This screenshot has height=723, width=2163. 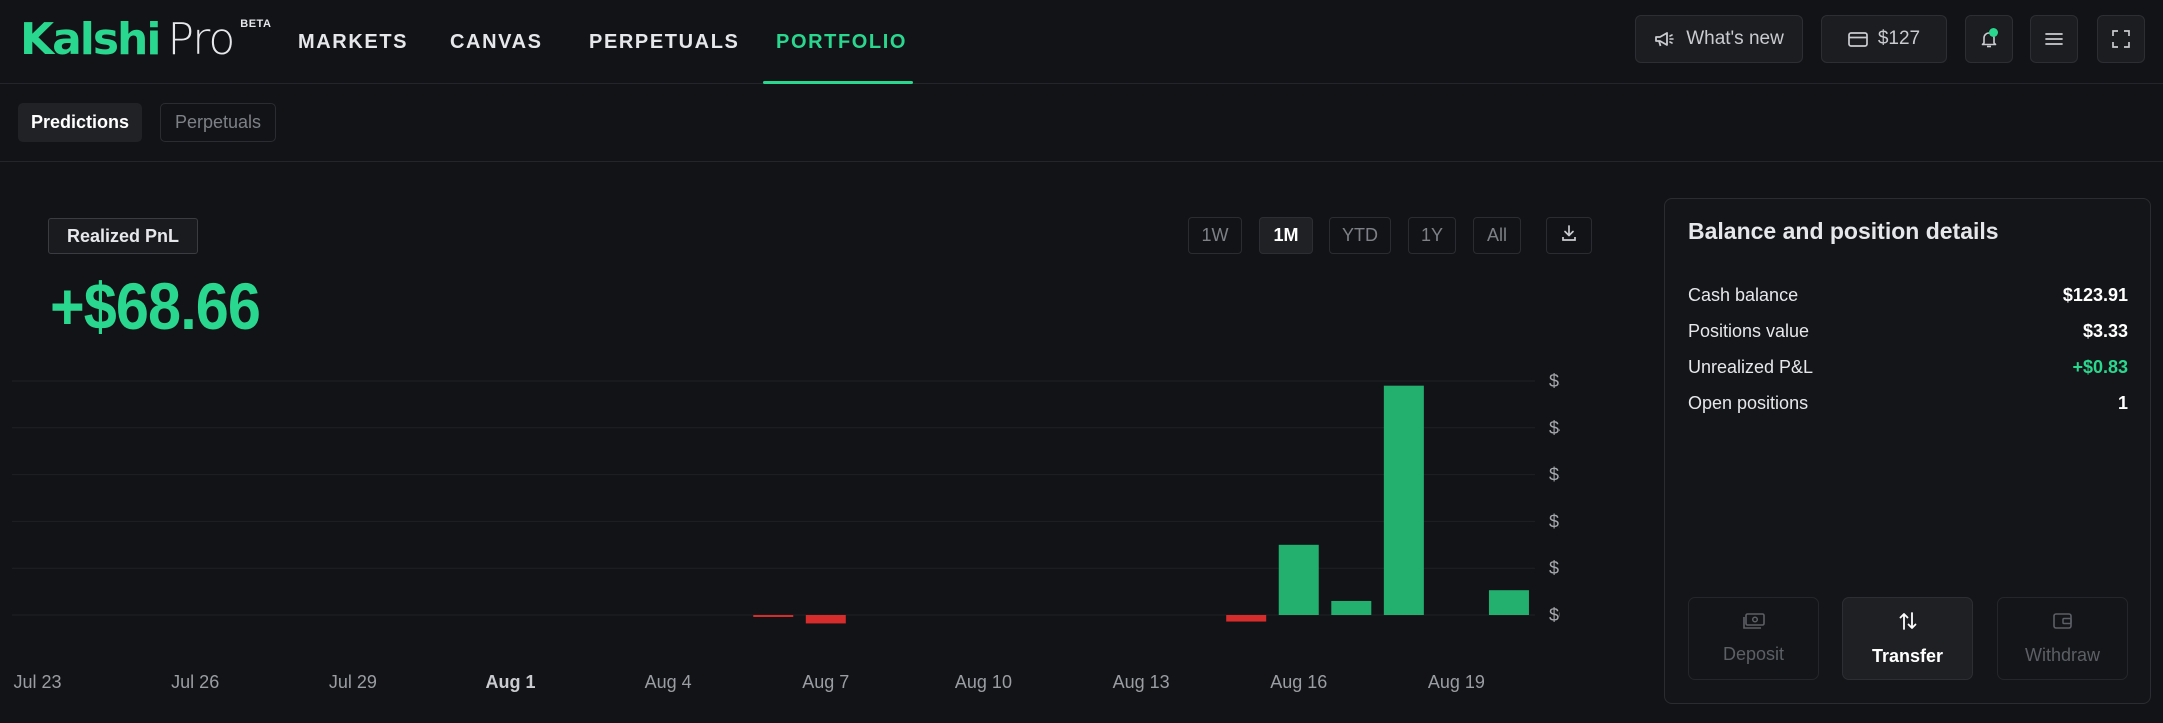 What do you see at coordinates (2105, 331) in the screenshot?
I see `detail-value: $3.33` at bounding box center [2105, 331].